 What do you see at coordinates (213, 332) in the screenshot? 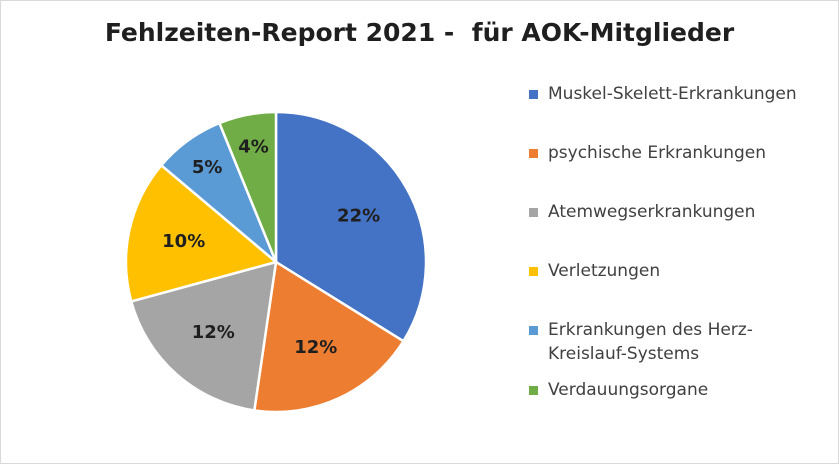
I see `data-label-3: 12%` at bounding box center [213, 332].